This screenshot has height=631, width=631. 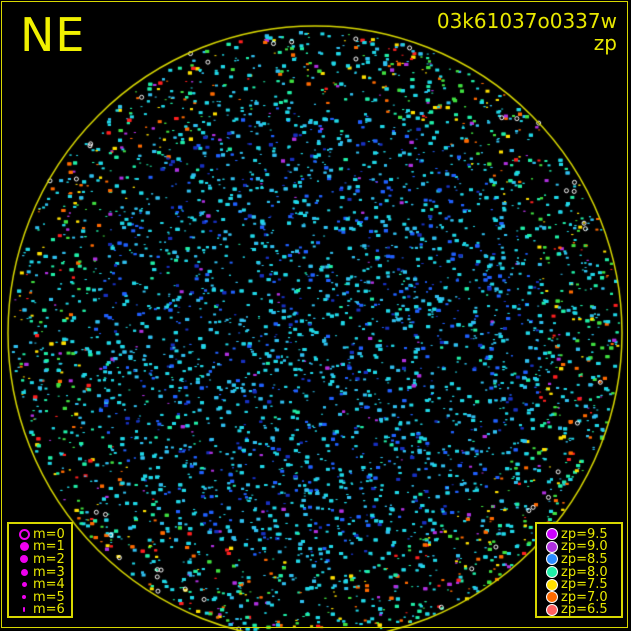 I want to click on legend-item-zp: zp=9.5, so click(x=579, y=534).